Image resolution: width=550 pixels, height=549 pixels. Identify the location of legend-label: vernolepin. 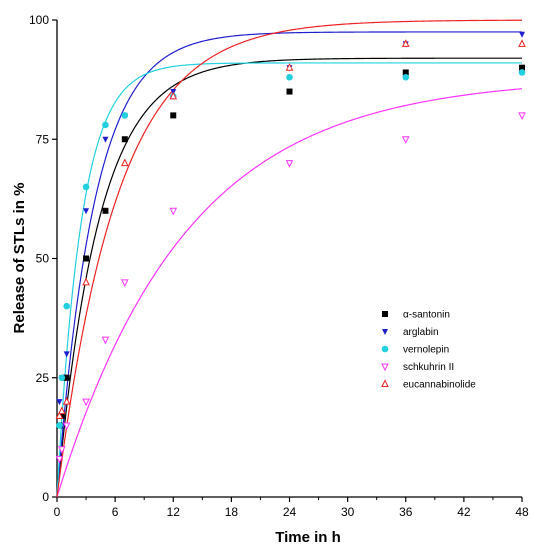
(426, 350).